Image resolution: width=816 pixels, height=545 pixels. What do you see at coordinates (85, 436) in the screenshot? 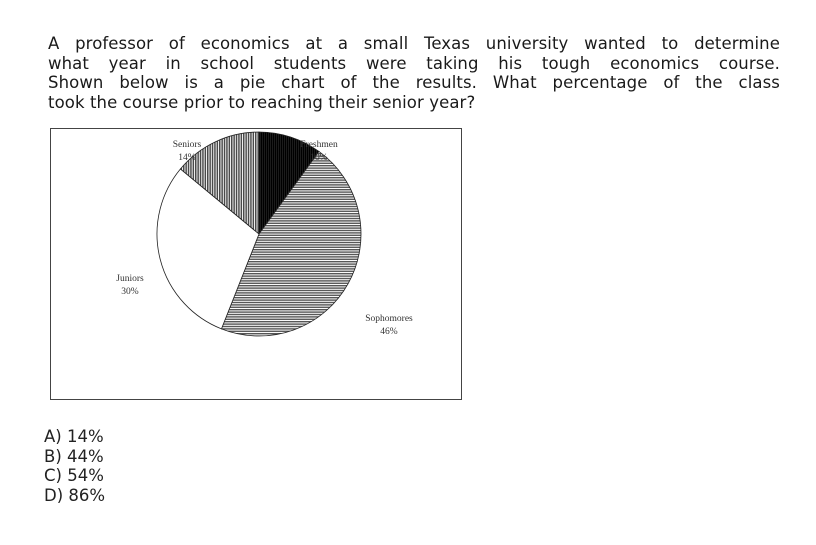
I see `answer-value: 14%` at bounding box center [85, 436].